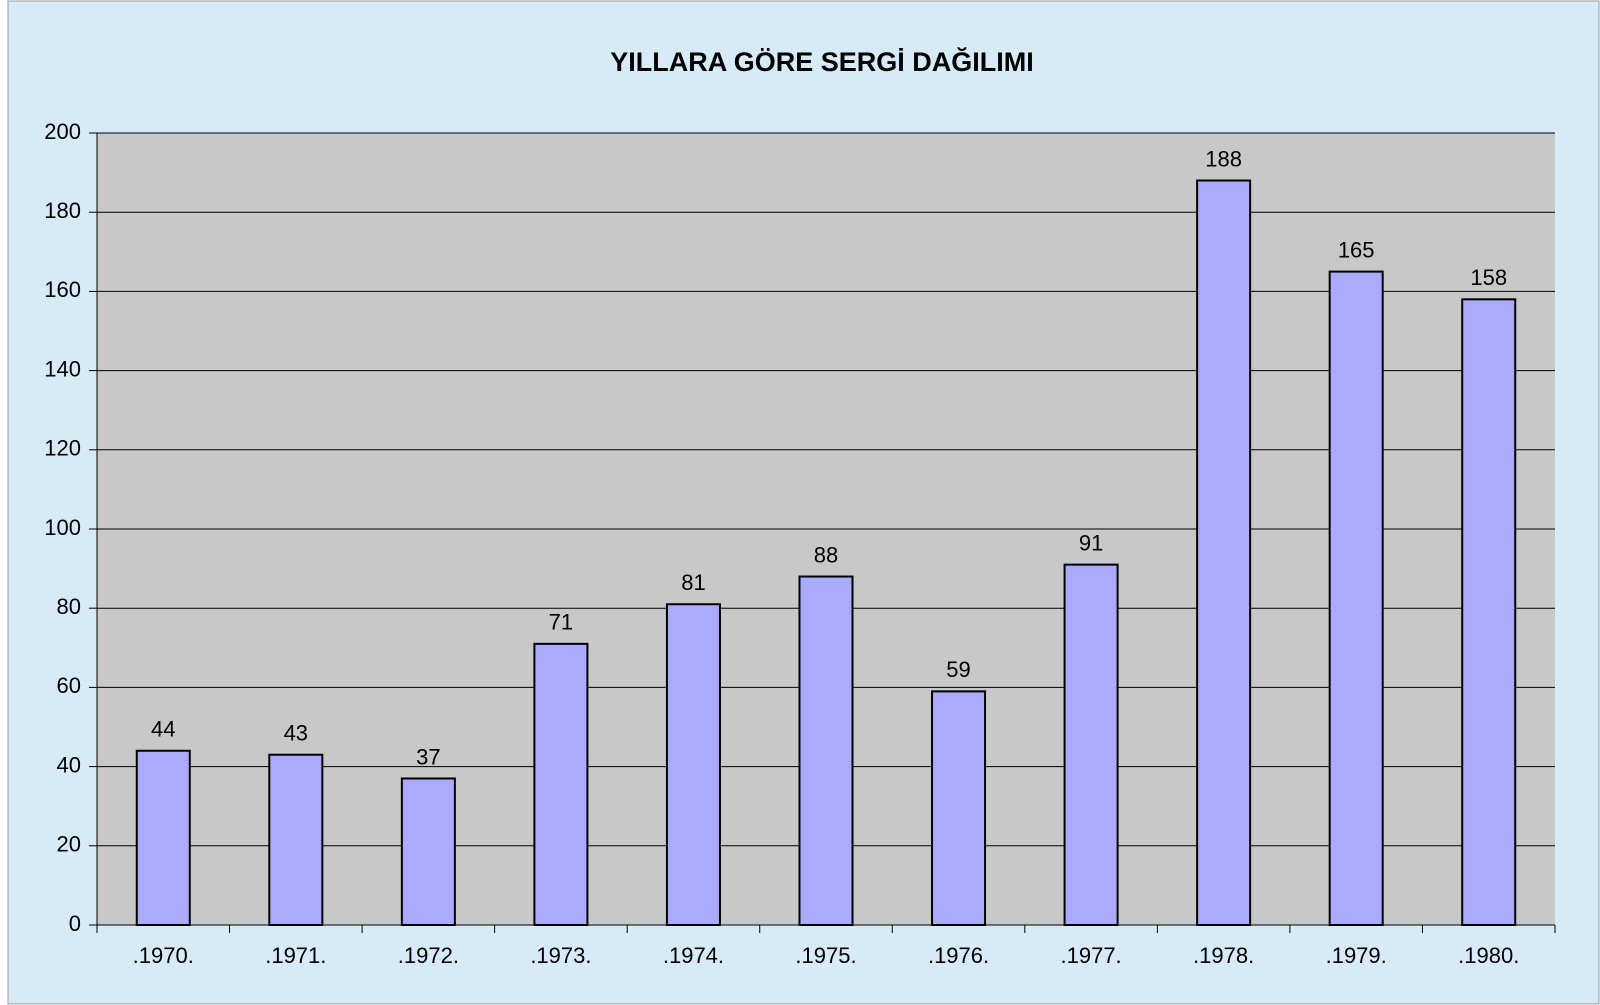 The height and width of the screenshot is (1005, 1600). What do you see at coordinates (693, 955) in the screenshot?
I see `x-tick-label: .1974.` at bounding box center [693, 955].